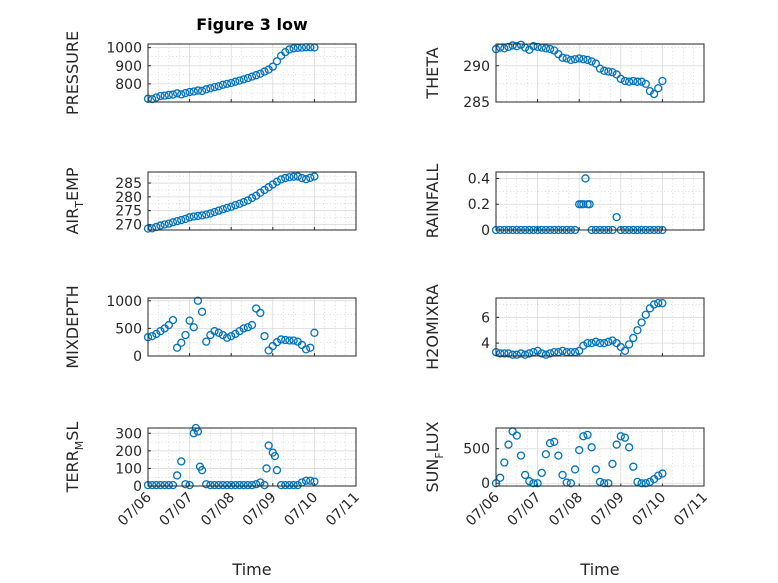 Image resolution: width=778 pixels, height=583 pixels. Describe the element at coordinates (128, 85) in the screenshot. I see `y-tick-label: 800` at that location.